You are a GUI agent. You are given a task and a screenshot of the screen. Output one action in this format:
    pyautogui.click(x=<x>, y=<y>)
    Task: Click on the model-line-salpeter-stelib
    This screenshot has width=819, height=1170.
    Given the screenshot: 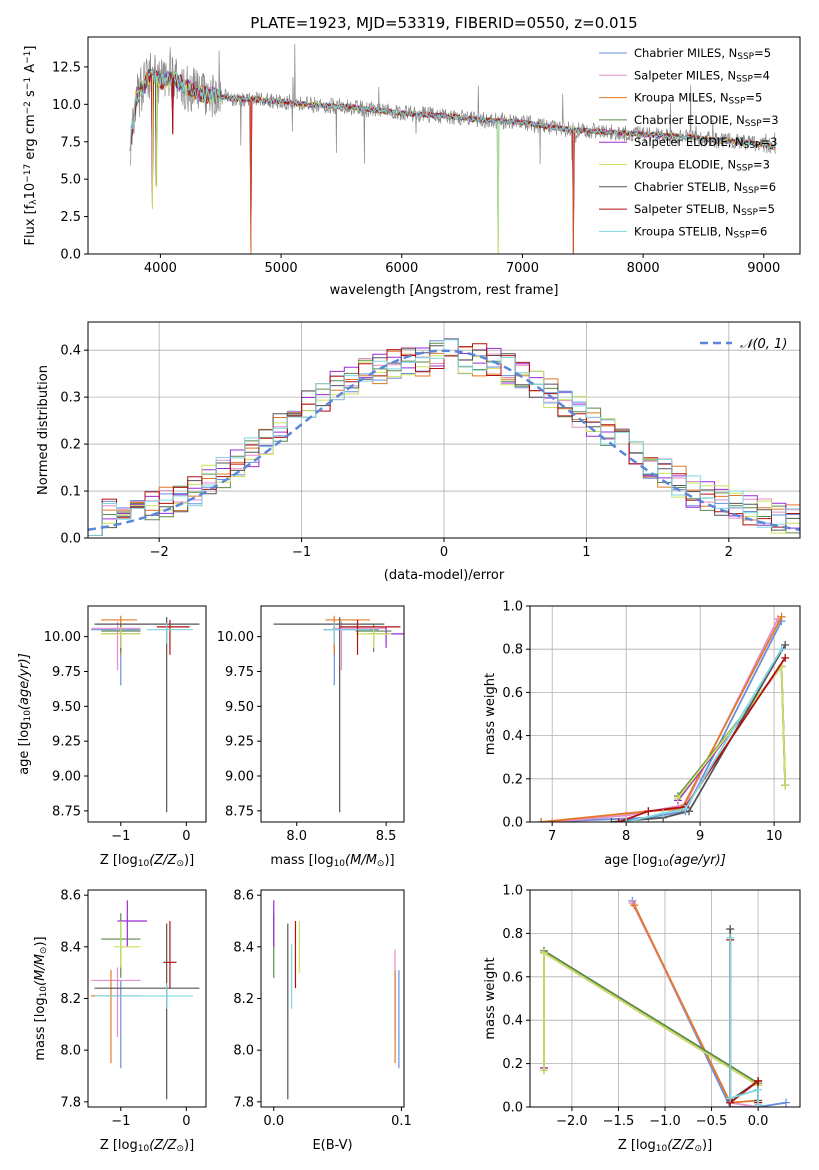 What is the action you would take?
    pyautogui.click(x=452, y=161)
    